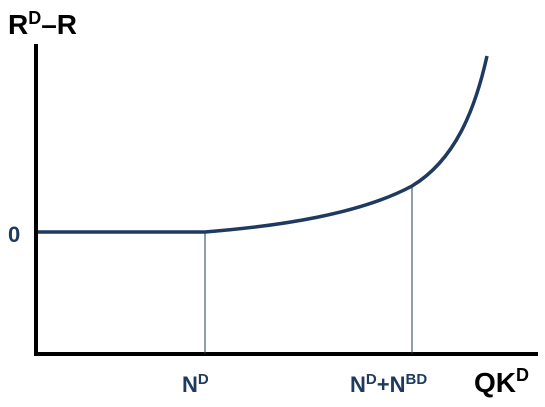  I want to click on y-axis-label: RD–R, so click(42, 24).